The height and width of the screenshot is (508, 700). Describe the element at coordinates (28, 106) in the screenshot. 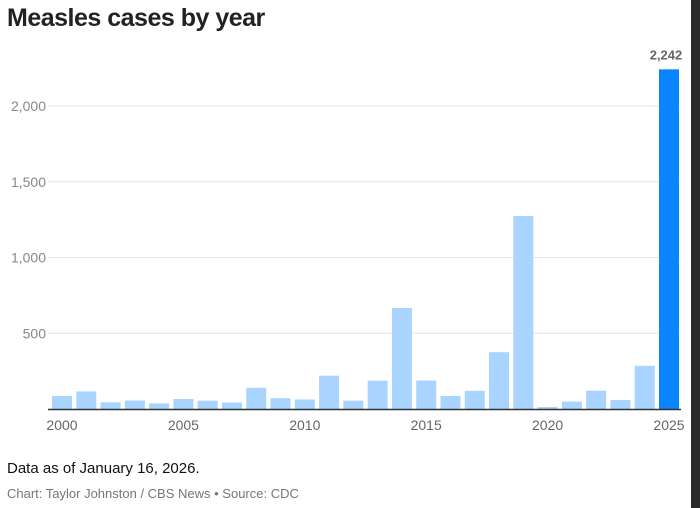

I see `y-tick-label: 2,000` at that location.